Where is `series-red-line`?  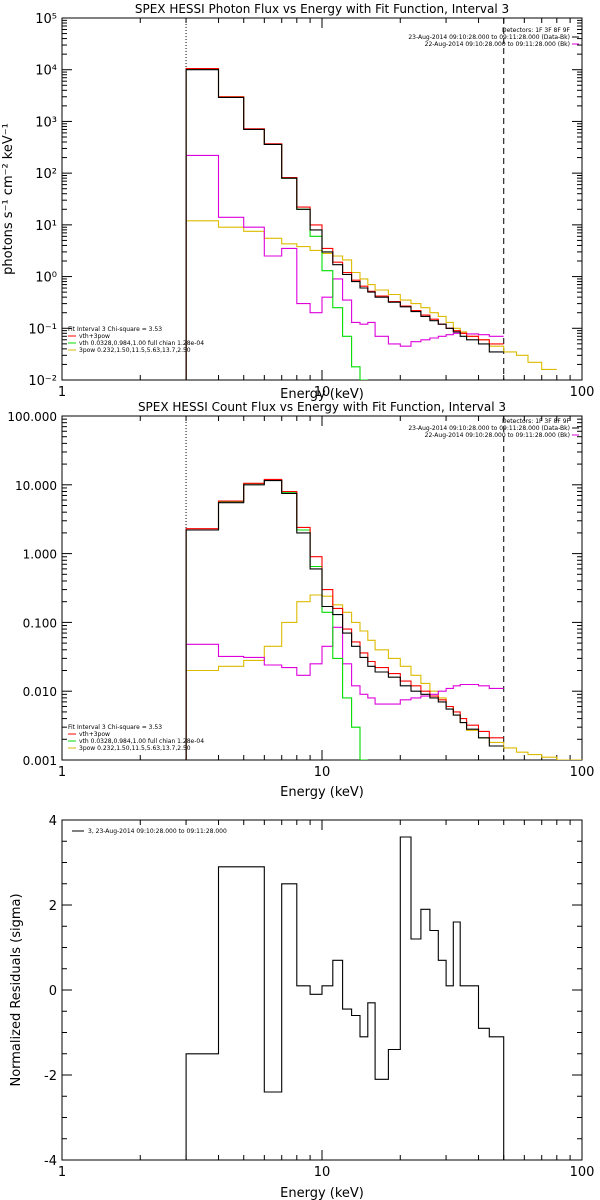 series-red-line is located at coordinates (344, 619).